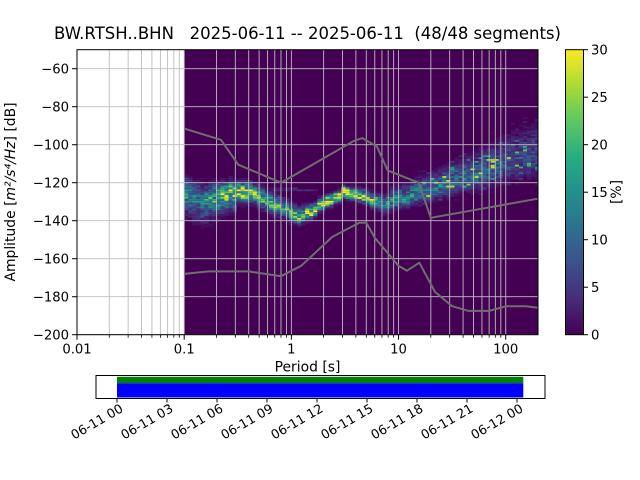 The width and height of the screenshot is (640, 480). What do you see at coordinates (51, 297) in the screenshot?
I see `y-tick-label: −180` at bounding box center [51, 297].